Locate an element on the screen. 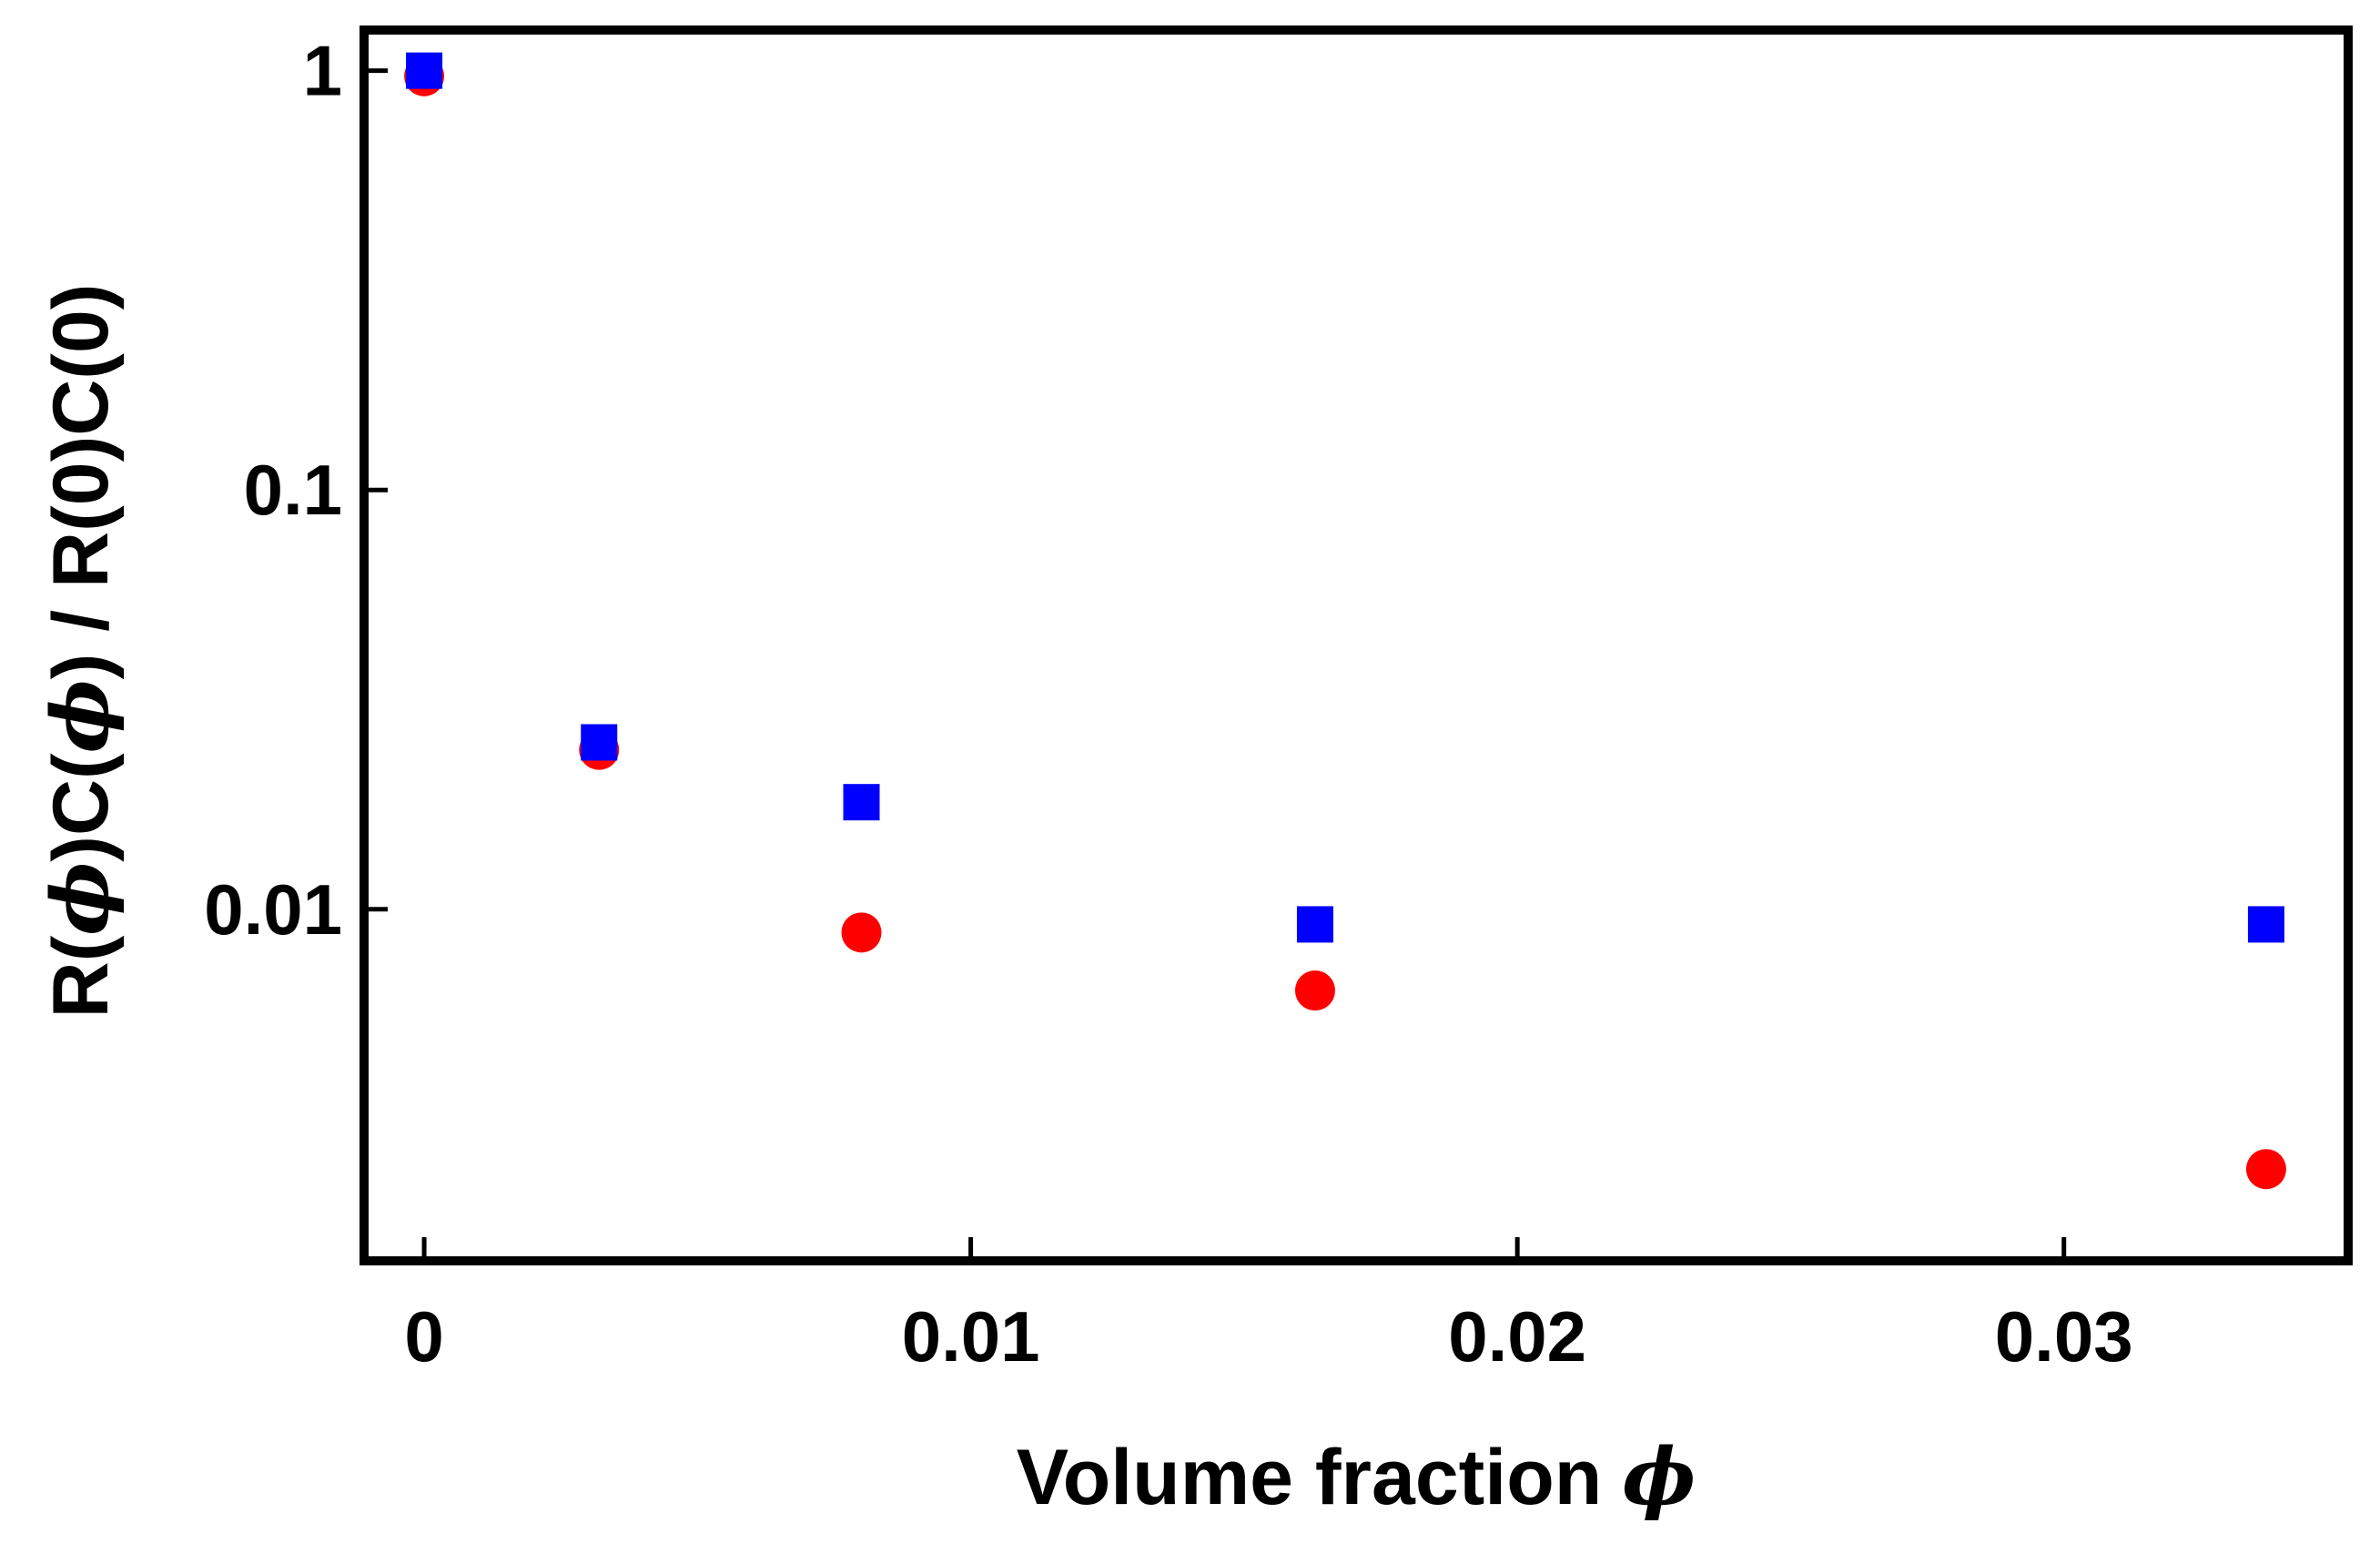 This screenshot has height=1564, width=2380. y-axis-title: R(ϕ)C(ϕ) / R(0)C(0) is located at coordinates (81, 652).